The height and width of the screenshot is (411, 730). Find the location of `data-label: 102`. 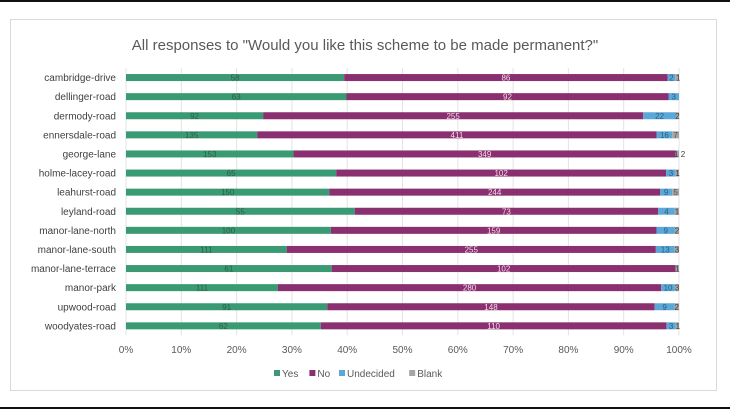

data-label: 102 is located at coordinates (501, 173).